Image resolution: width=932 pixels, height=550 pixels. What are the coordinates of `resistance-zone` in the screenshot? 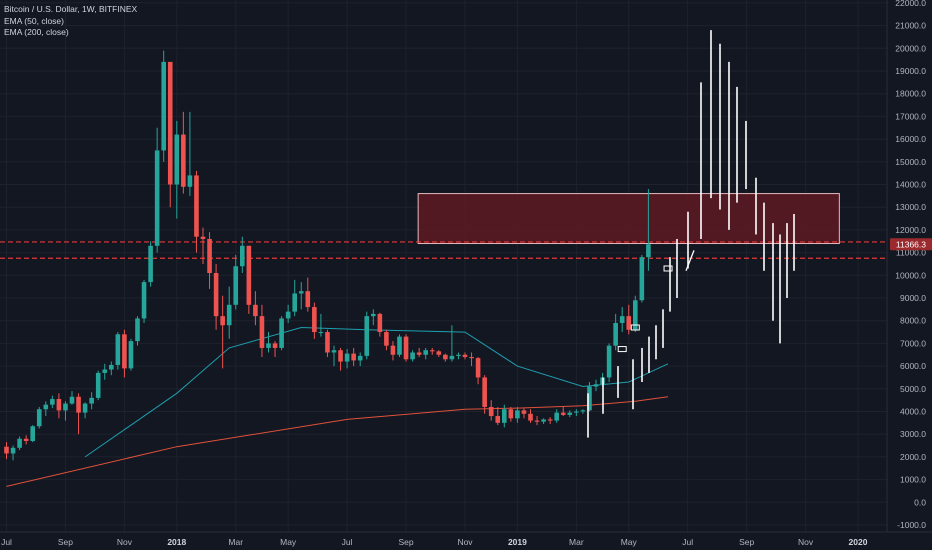 It's located at (628, 219).